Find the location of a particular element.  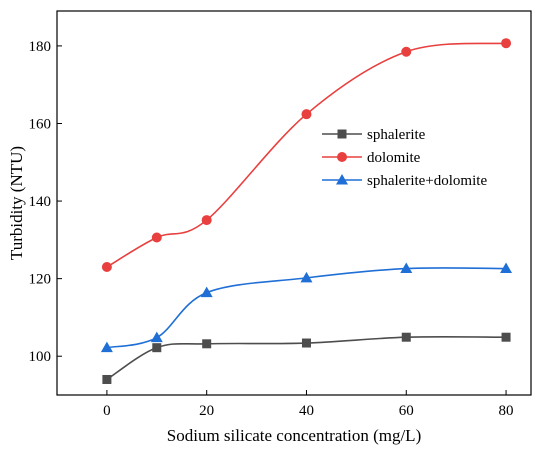

legend: sphalerite dolomite sphalerite+dolomite is located at coordinates (404, 158).